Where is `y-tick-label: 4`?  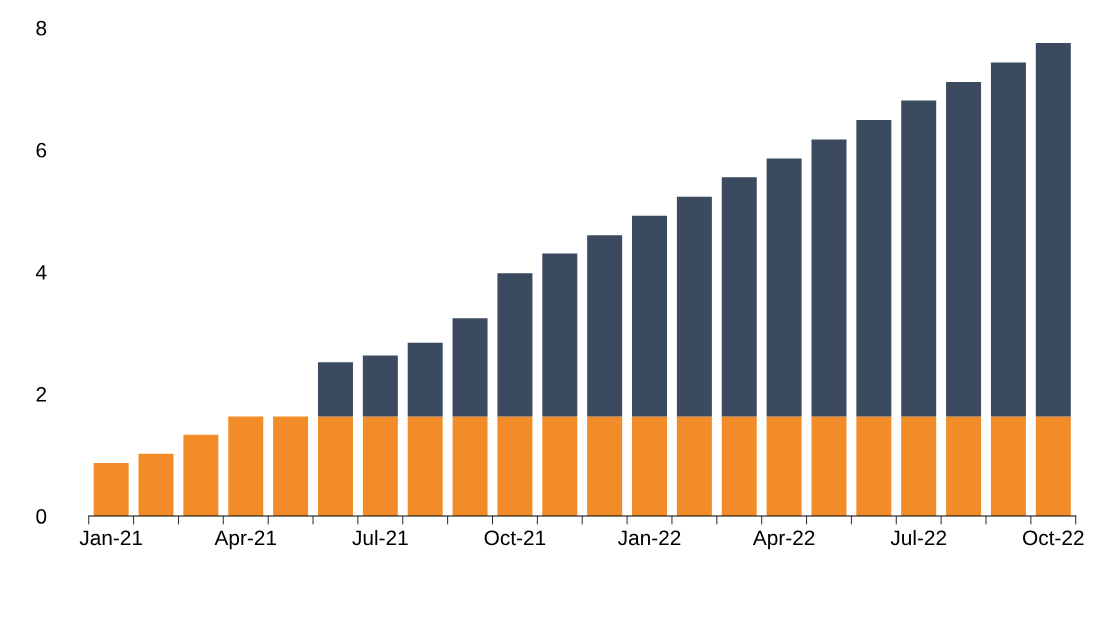 y-tick-label: 4 is located at coordinates (41, 272).